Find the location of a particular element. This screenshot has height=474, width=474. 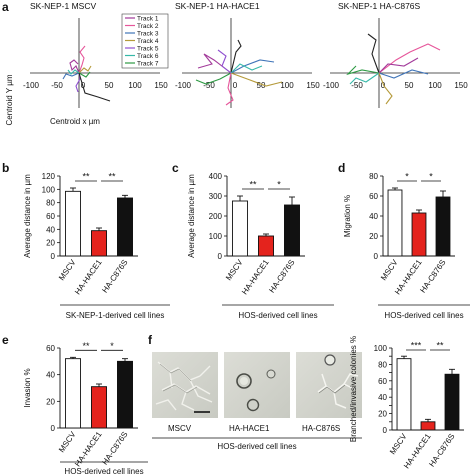

y-tick-label: 300 is located at coordinates (216, 196).